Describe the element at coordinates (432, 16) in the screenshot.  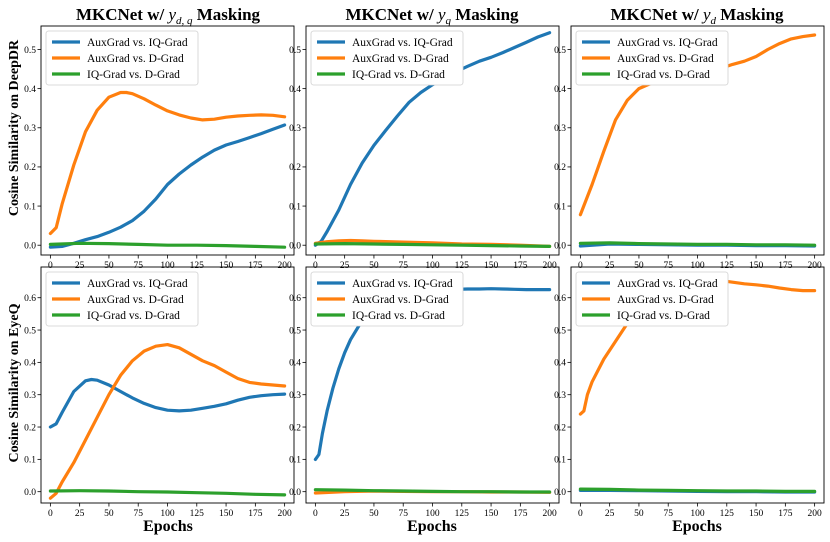
I see `column-title-2: MKCNet w/ yq Masking` at that location.